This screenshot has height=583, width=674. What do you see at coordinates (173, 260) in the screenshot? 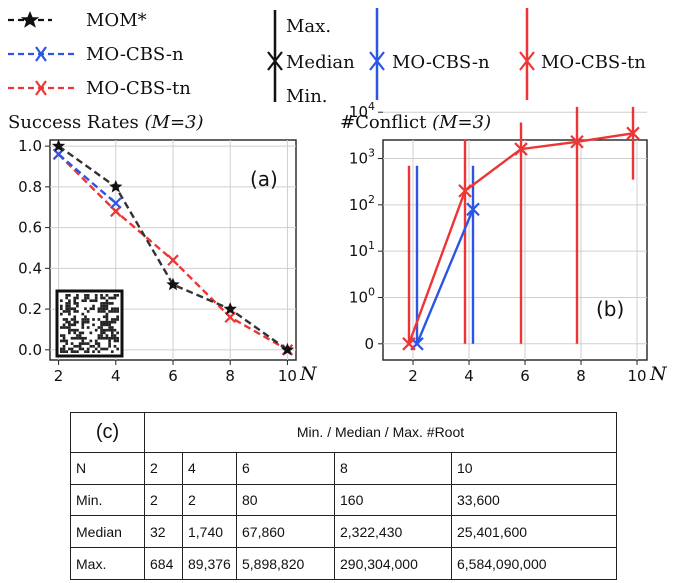
I see `data-point-x` at bounding box center [173, 260].